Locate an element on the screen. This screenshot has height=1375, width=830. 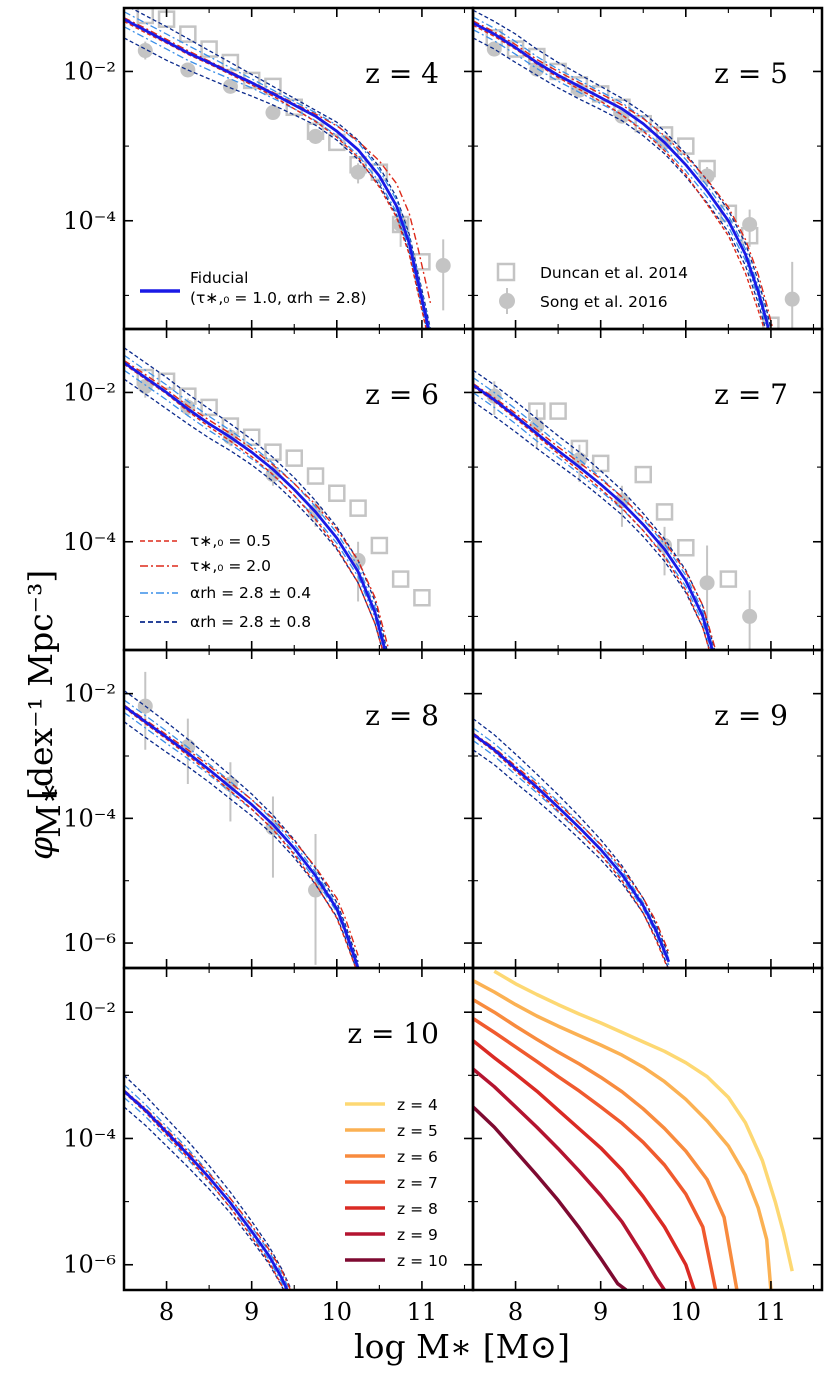
tau20-legend-label: τ∗,₀ = 2.0 is located at coordinates (230, 566).